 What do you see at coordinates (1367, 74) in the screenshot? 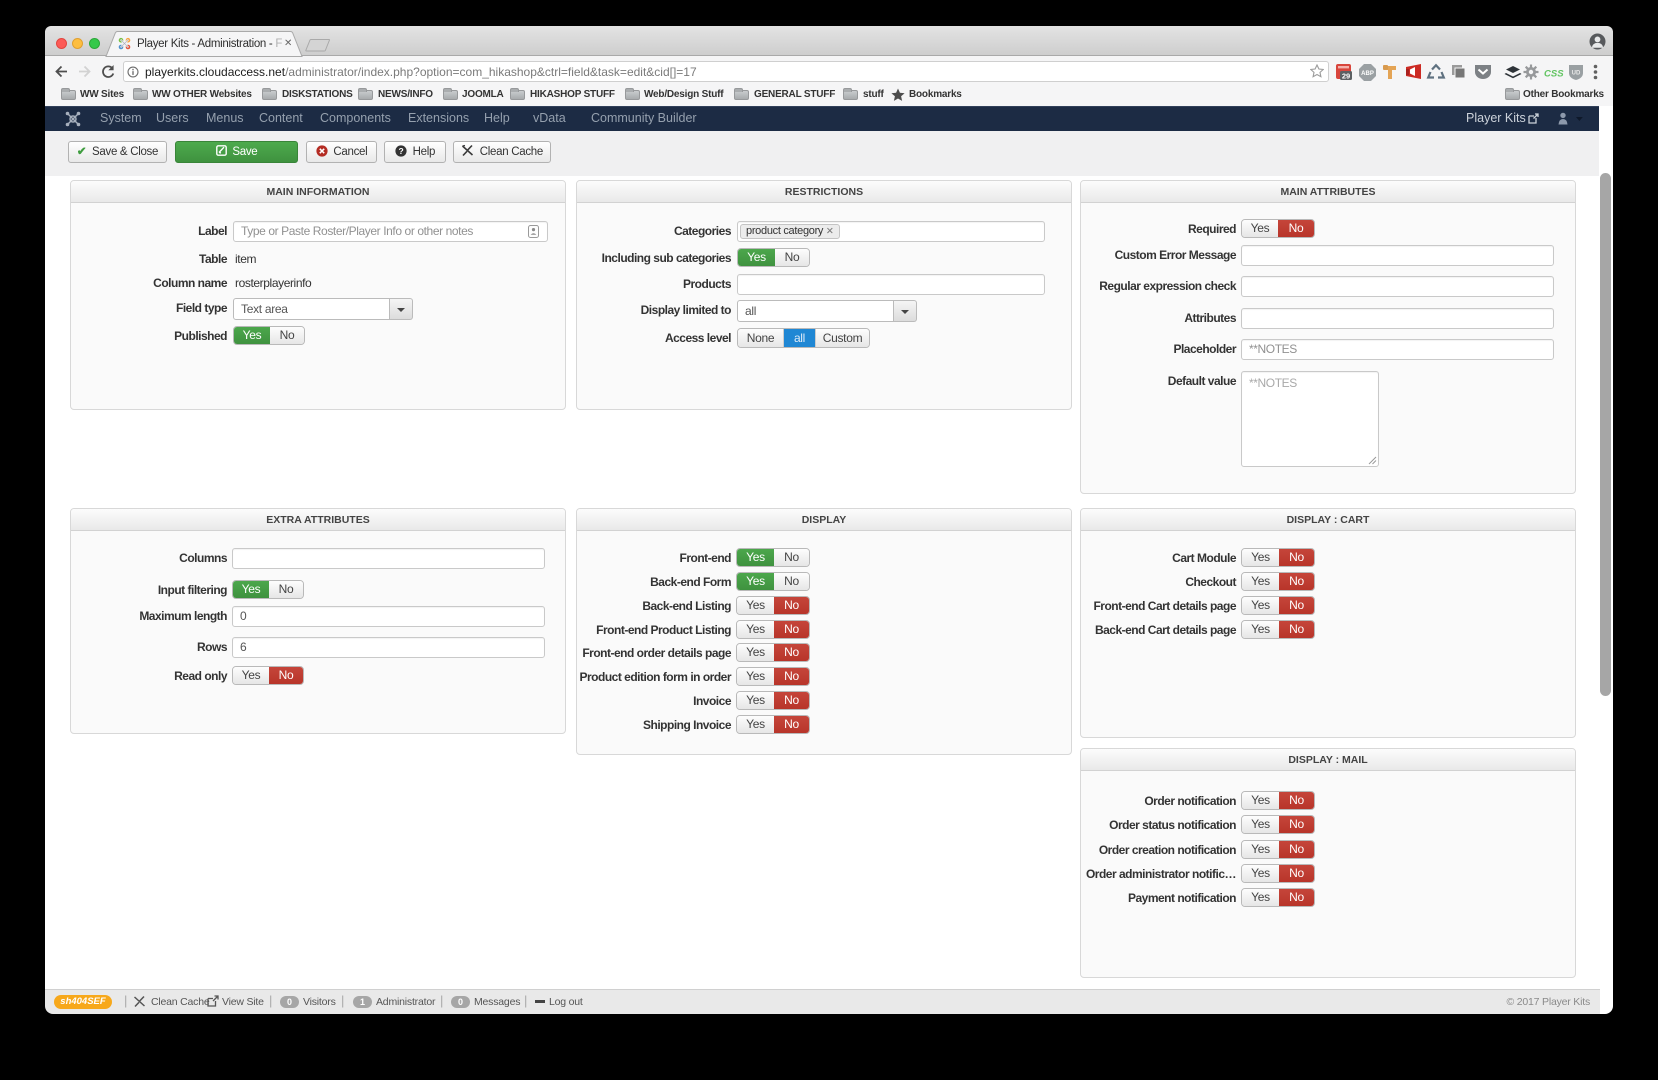
I see `svg-text: ABP` at bounding box center [1367, 74].